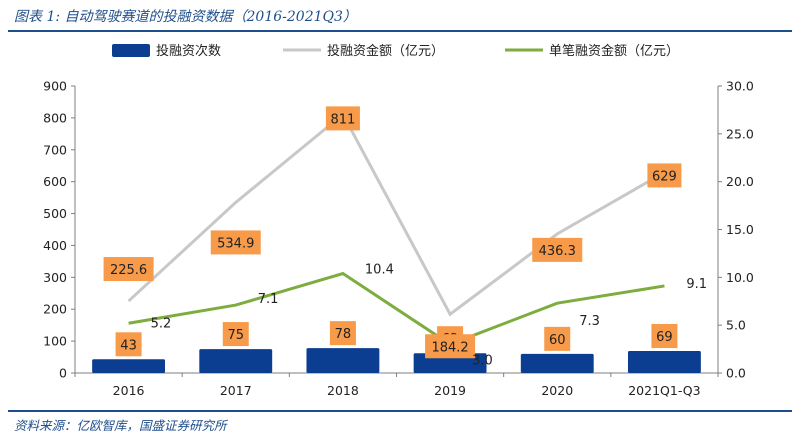 The width and height of the screenshot is (800, 439). I want to click on label-count-text: 75, so click(235, 335).